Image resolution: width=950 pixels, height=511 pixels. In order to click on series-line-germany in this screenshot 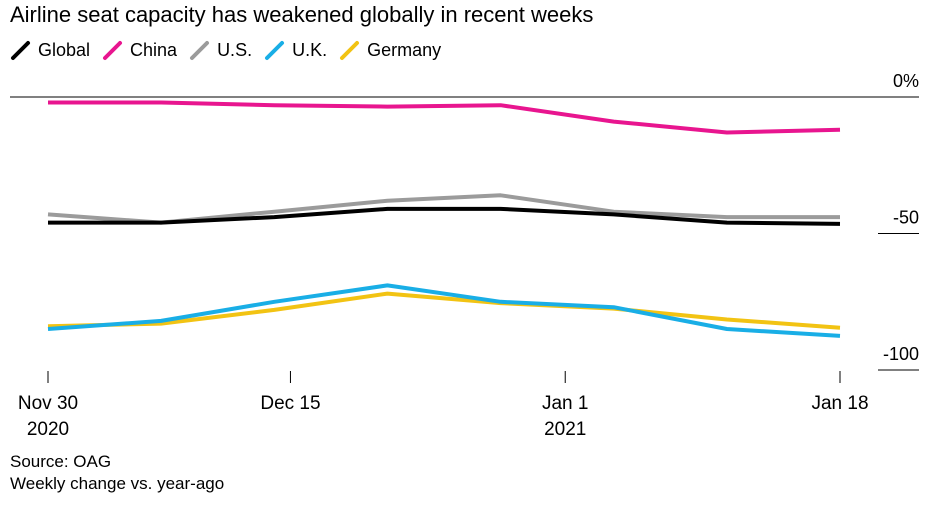, I will do `click(444, 310)`.